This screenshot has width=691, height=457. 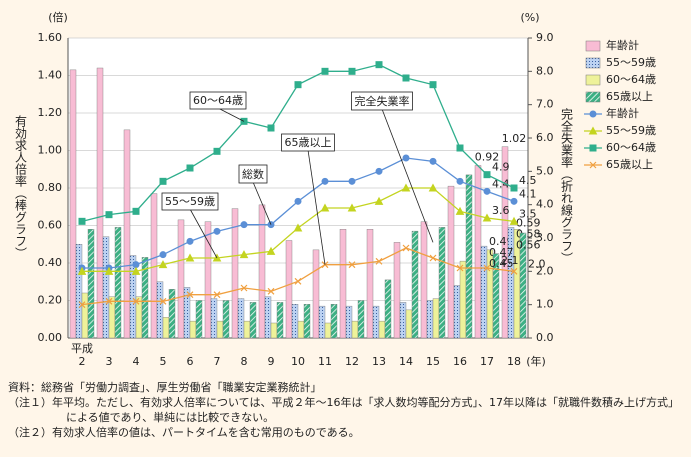 What do you see at coordinates (514, 138) in the screenshot?
I see `bar-value-label: 1.02` at bounding box center [514, 138].